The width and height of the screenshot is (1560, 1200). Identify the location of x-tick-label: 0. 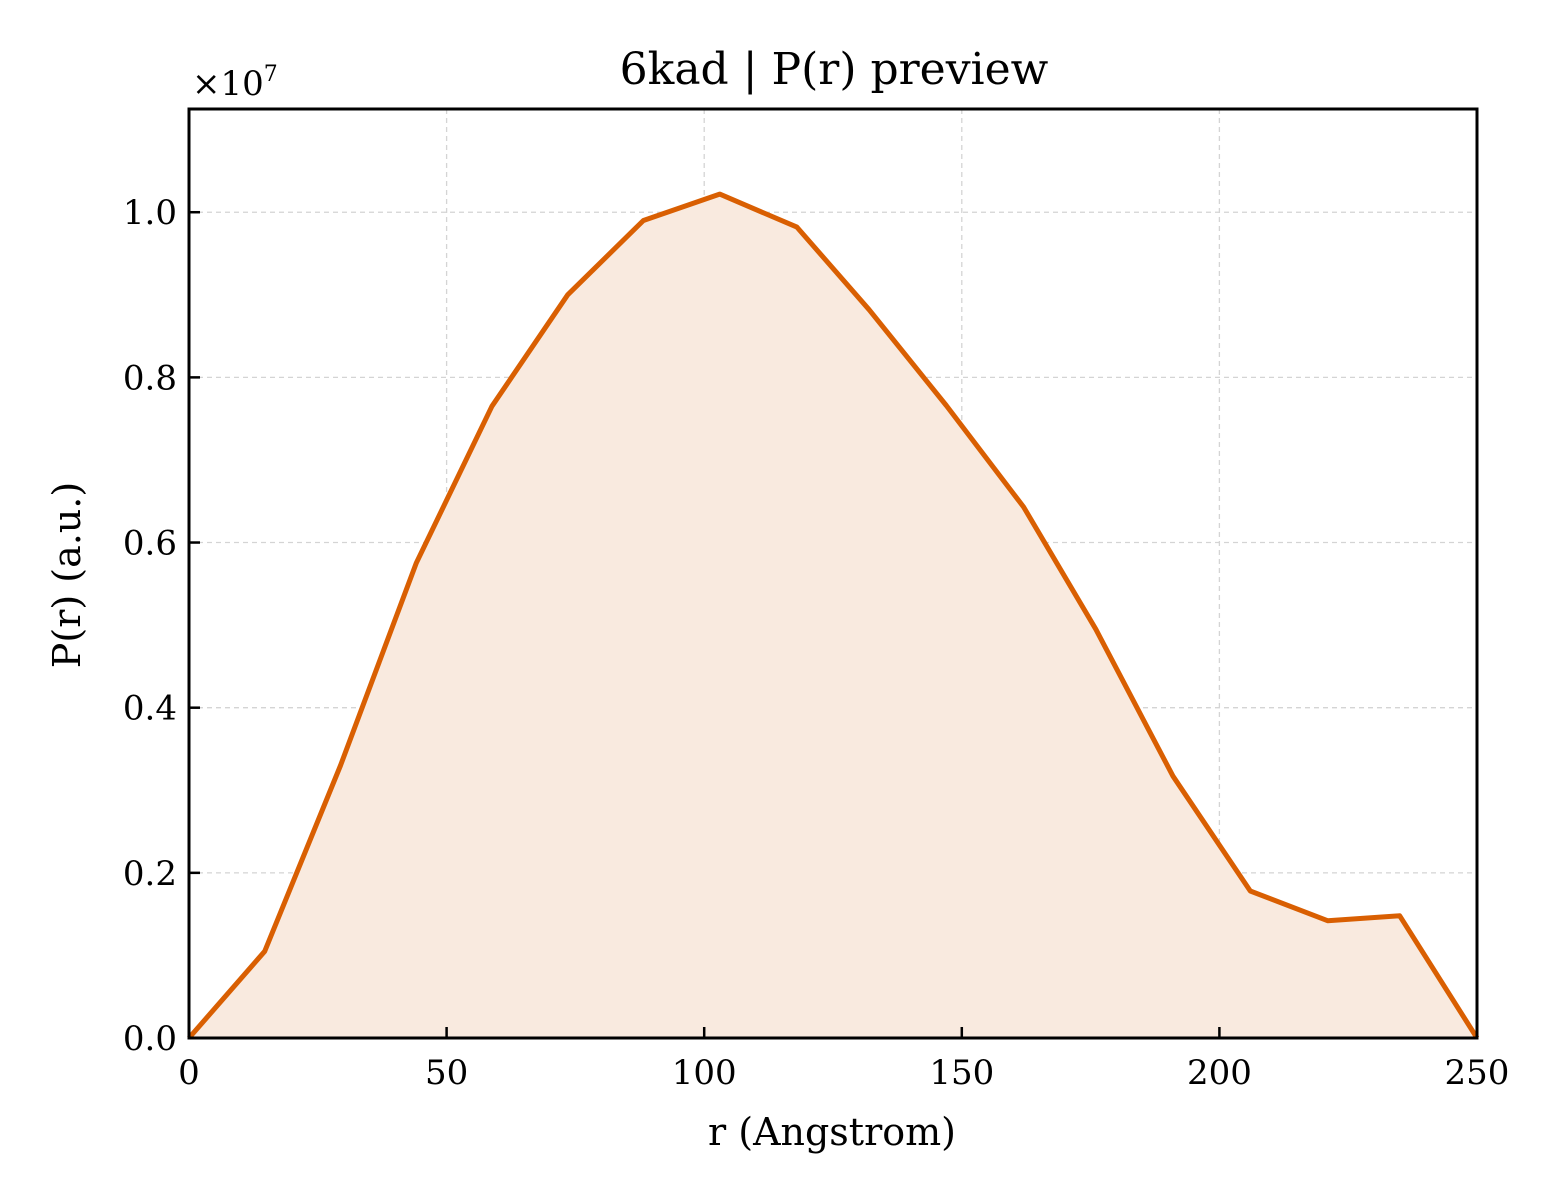
(189, 1073).